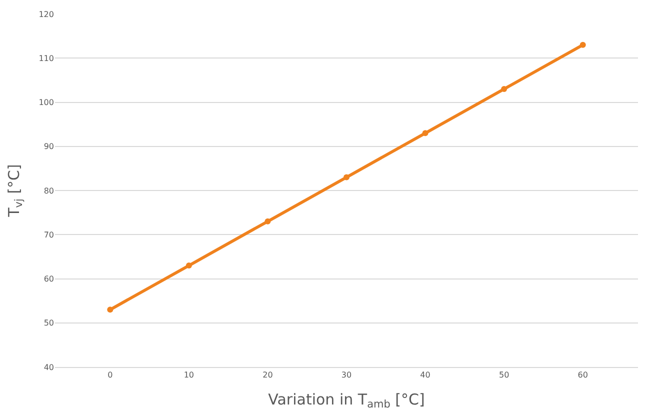 This screenshot has height=415, width=648. I want to click on y-tick-label: 100, so click(46, 103).